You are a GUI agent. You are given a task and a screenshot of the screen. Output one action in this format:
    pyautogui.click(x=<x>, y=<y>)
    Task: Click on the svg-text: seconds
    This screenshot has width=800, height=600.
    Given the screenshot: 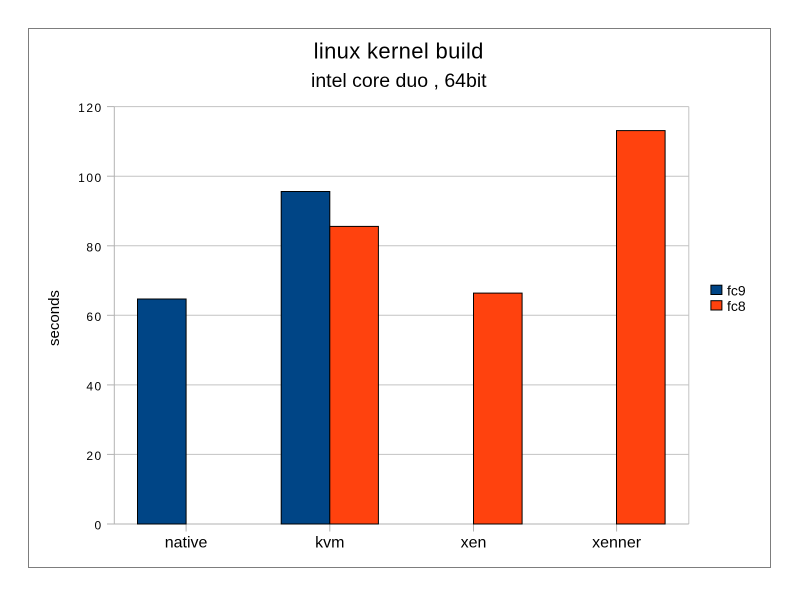 What is the action you would take?
    pyautogui.click(x=54, y=318)
    